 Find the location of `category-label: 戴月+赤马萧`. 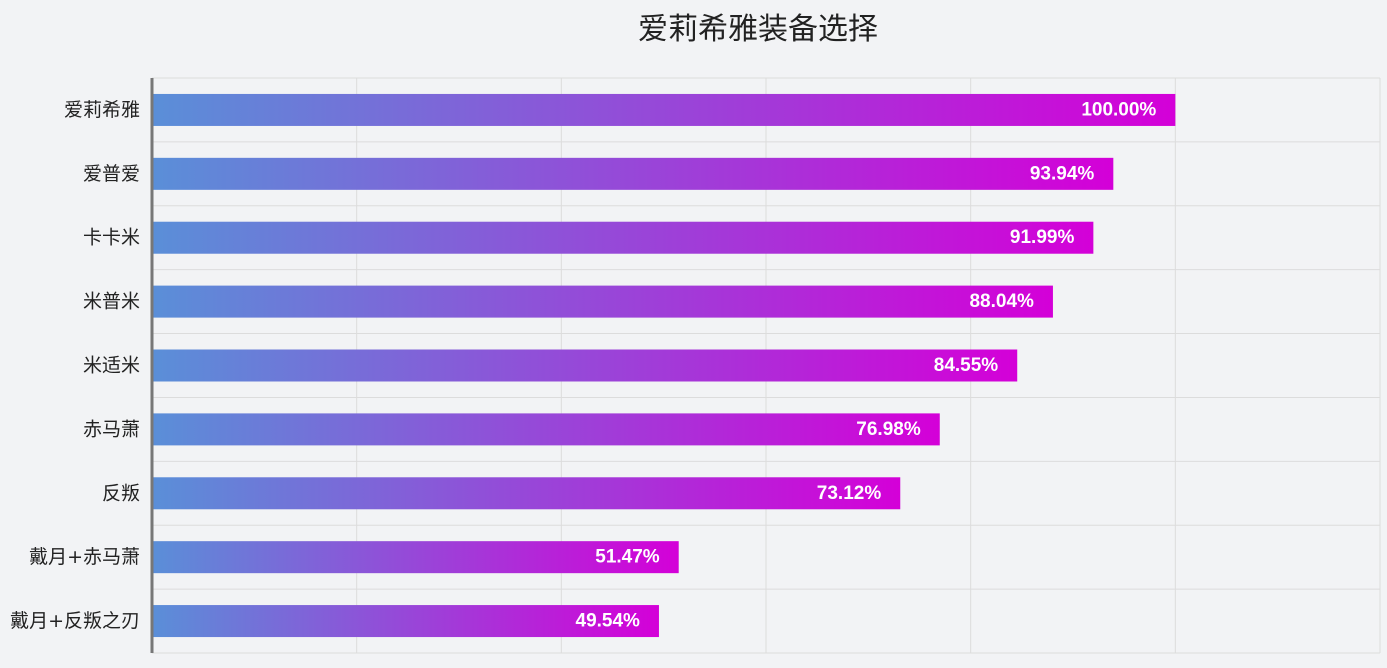

category-label: 戴月+赤马萧 is located at coordinates (84, 557).